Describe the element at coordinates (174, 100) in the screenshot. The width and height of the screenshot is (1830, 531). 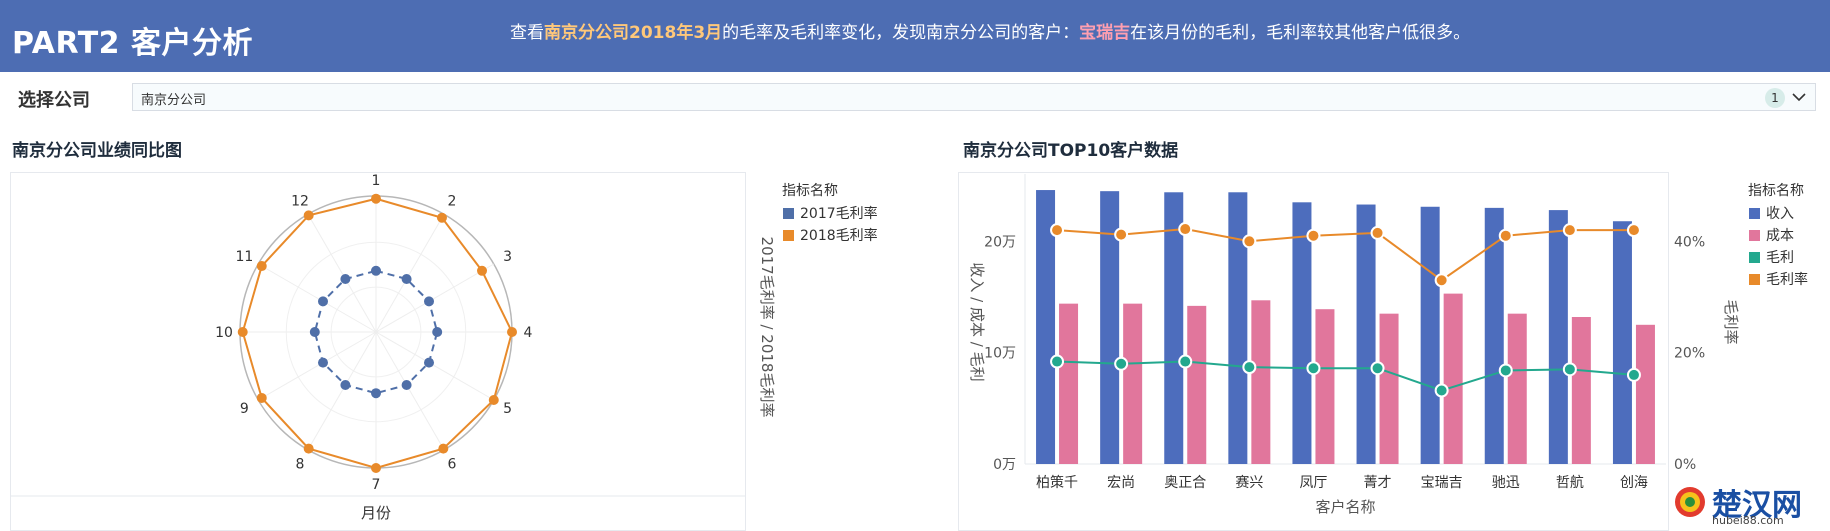
I see `company-select-value: 南京分公司` at that location.